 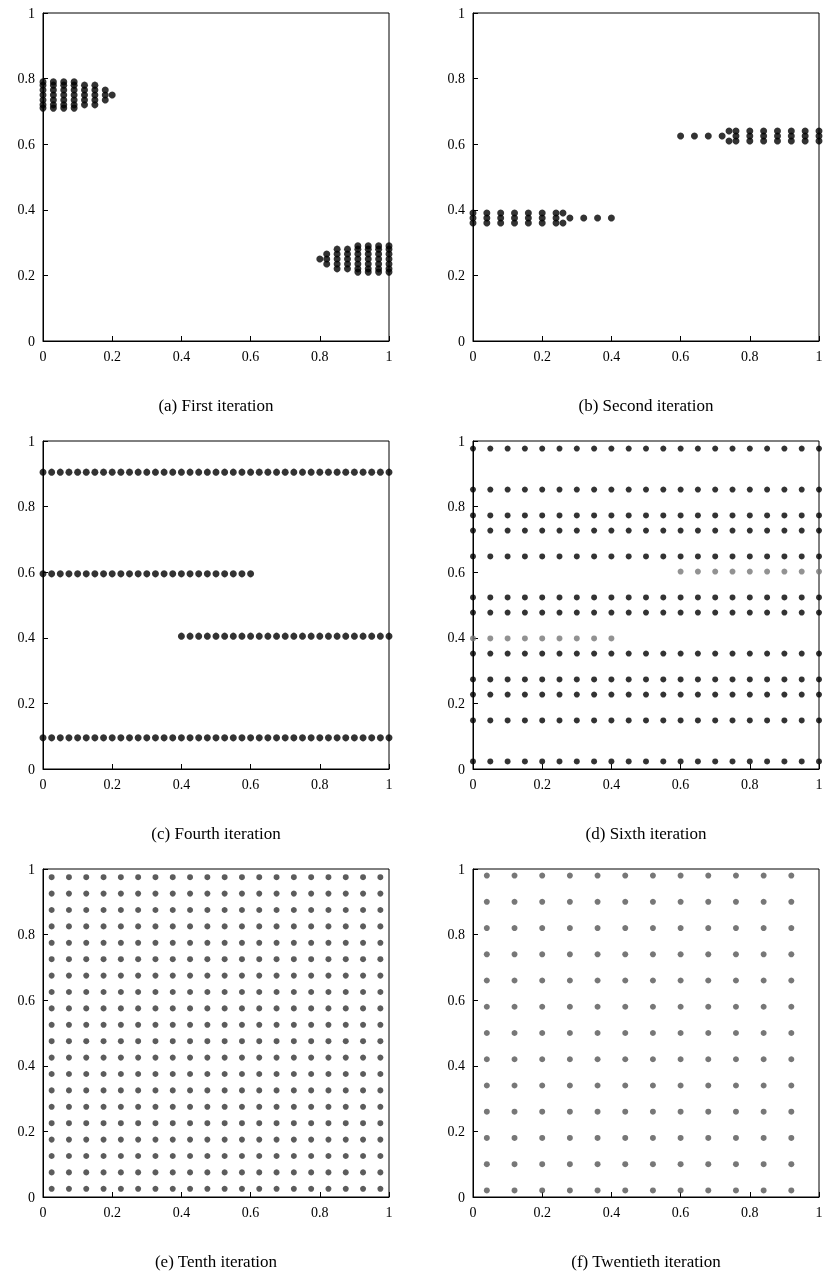 I want to click on y-tick-label: 0.4, so click(x=26, y=638).